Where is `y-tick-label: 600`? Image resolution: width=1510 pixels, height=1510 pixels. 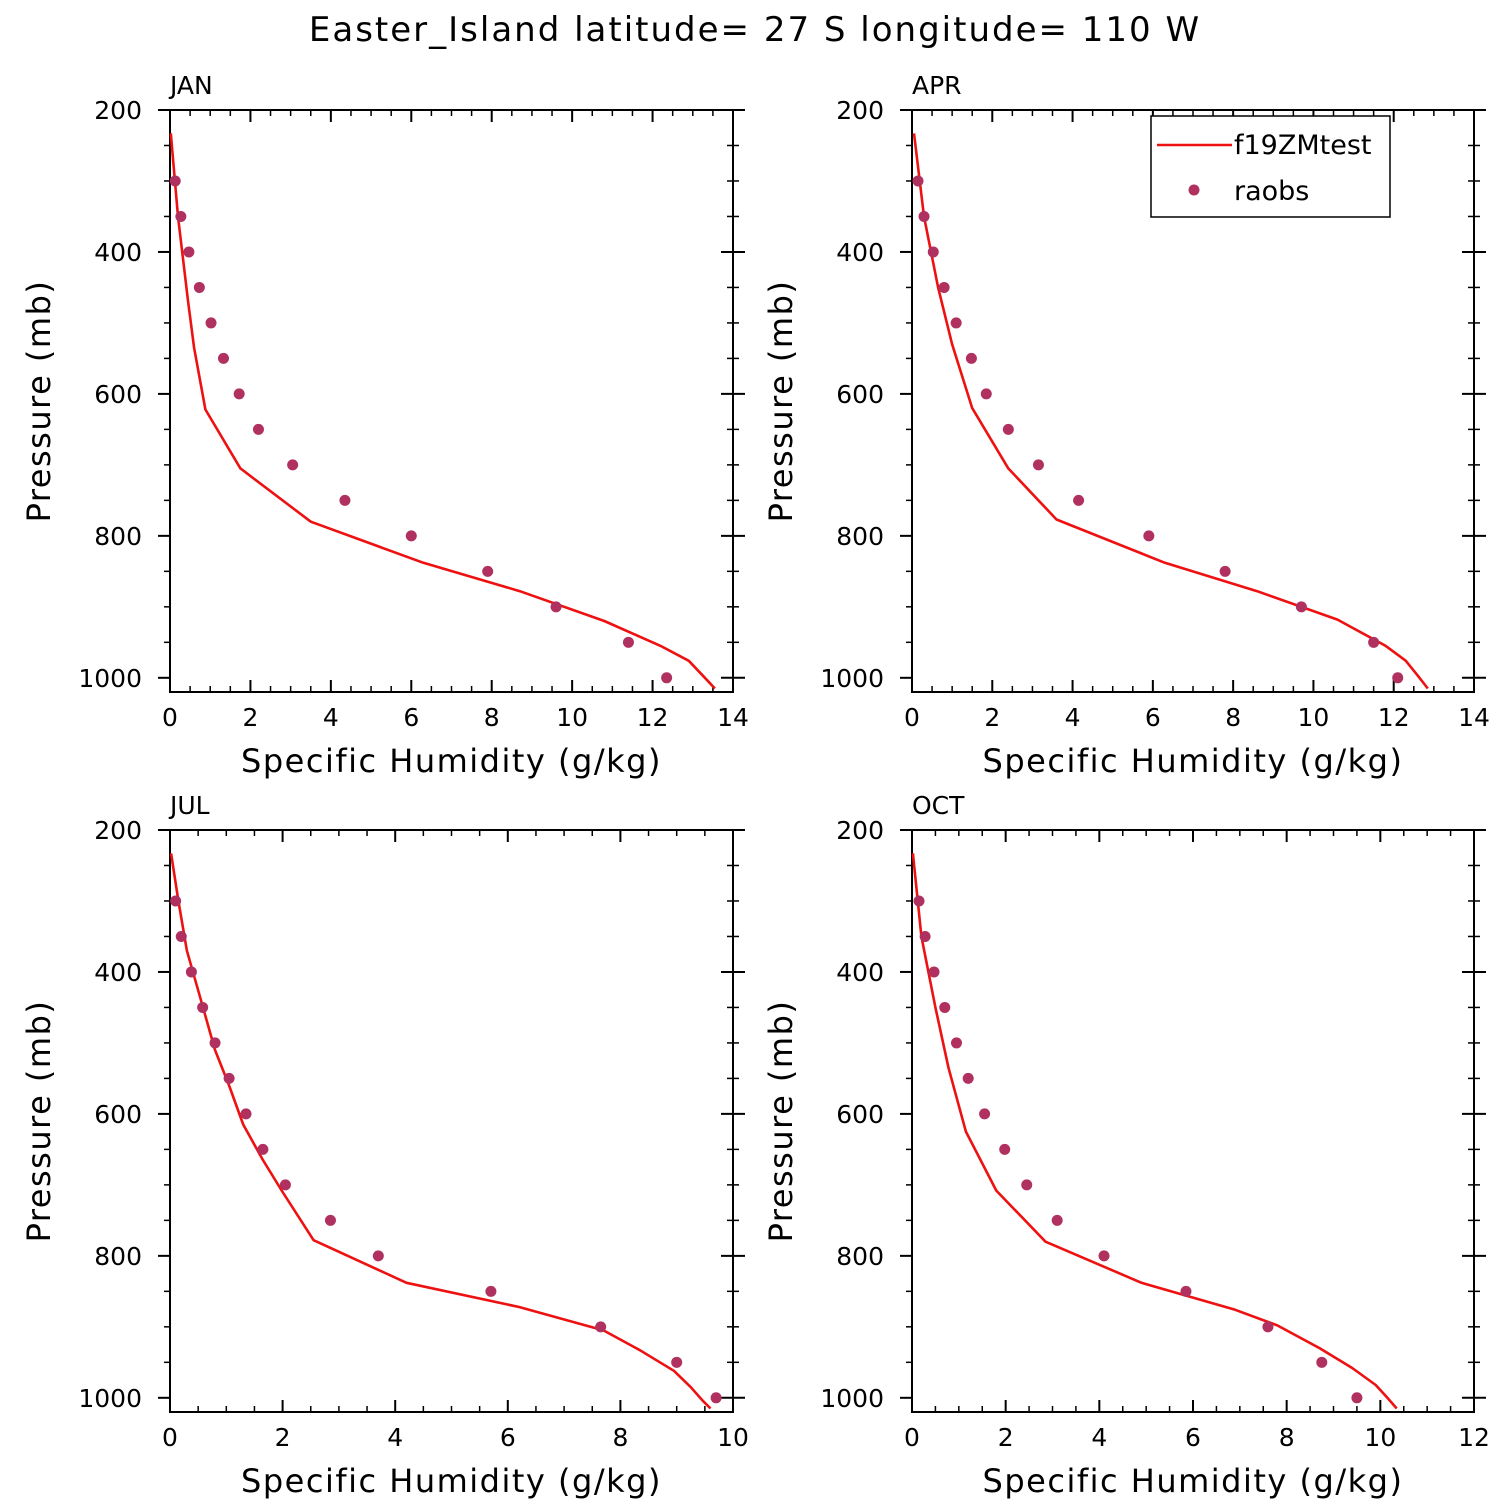
y-tick-label: 600 is located at coordinates (118, 394).